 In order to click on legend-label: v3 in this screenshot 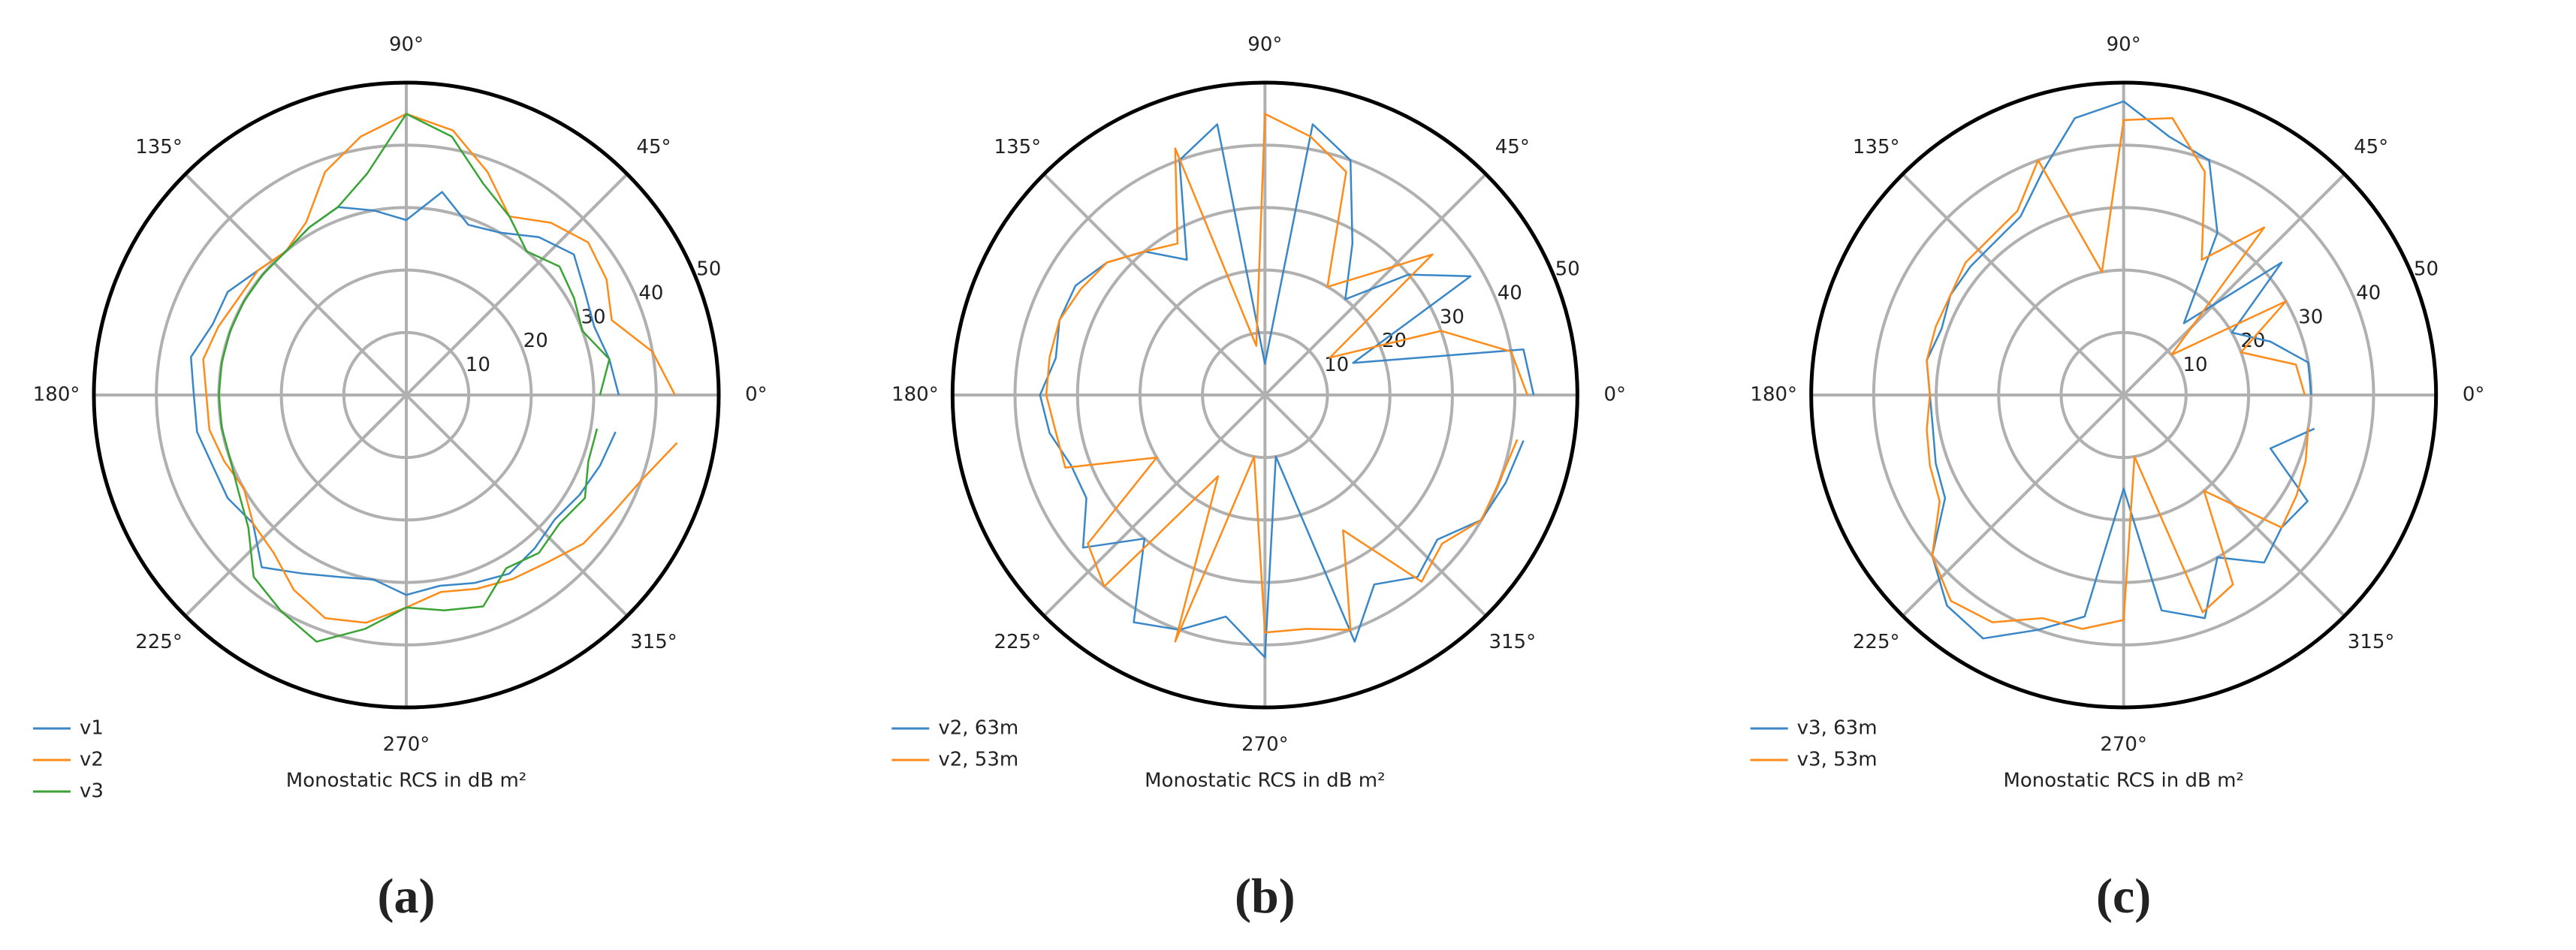, I will do `click(92, 791)`.